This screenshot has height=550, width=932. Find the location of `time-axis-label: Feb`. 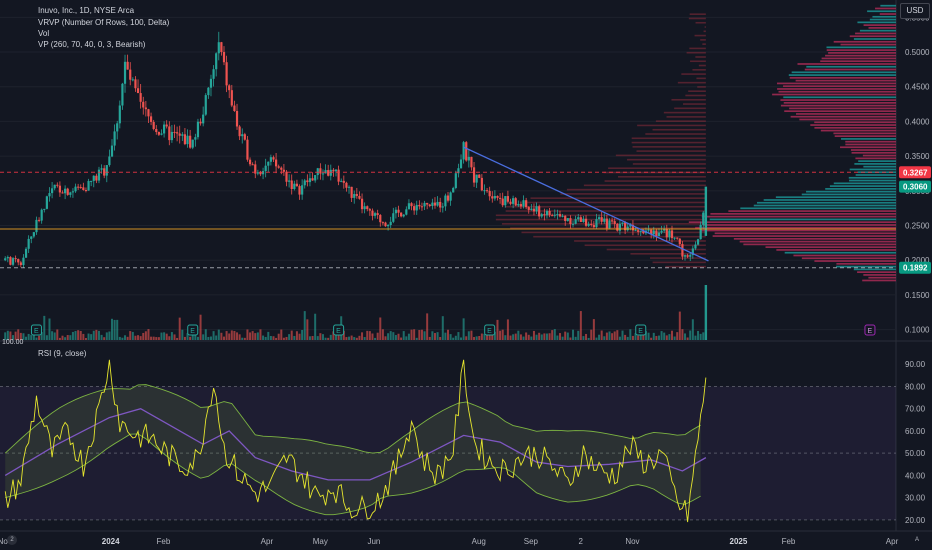

time-axis-label: Feb is located at coordinates (163, 541).